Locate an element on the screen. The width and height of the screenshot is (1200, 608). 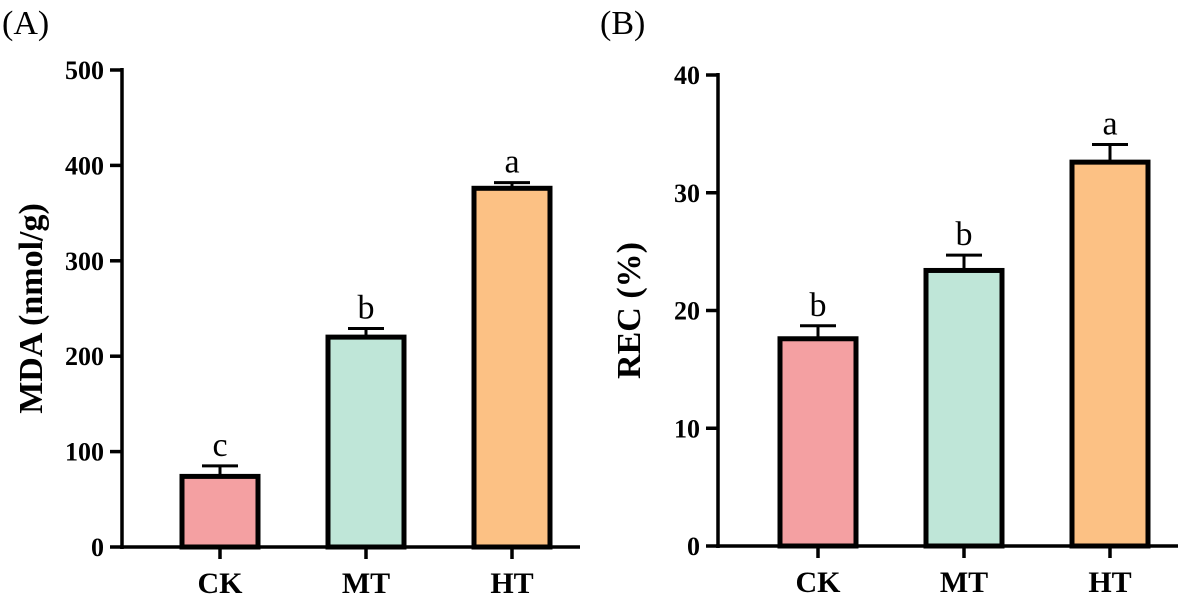
y-tick-label: 400 is located at coordinates (84, 165).